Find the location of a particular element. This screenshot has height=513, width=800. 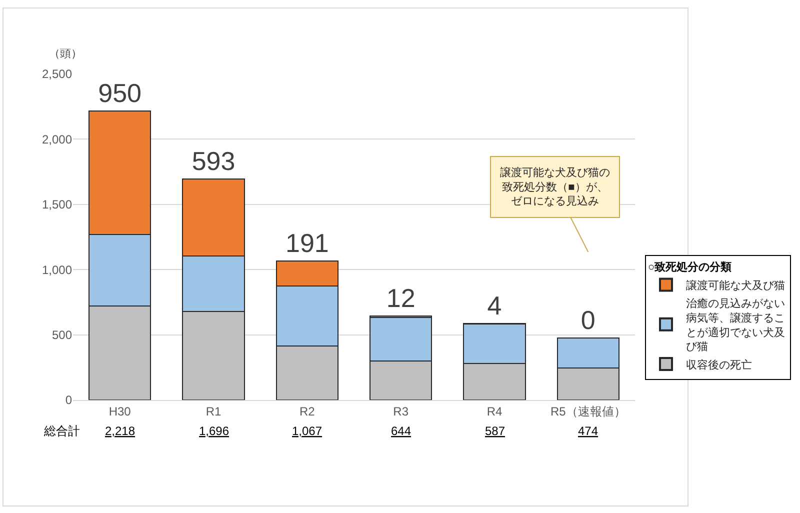

y-tick-label: 0 is located at coordinates (68, 400).